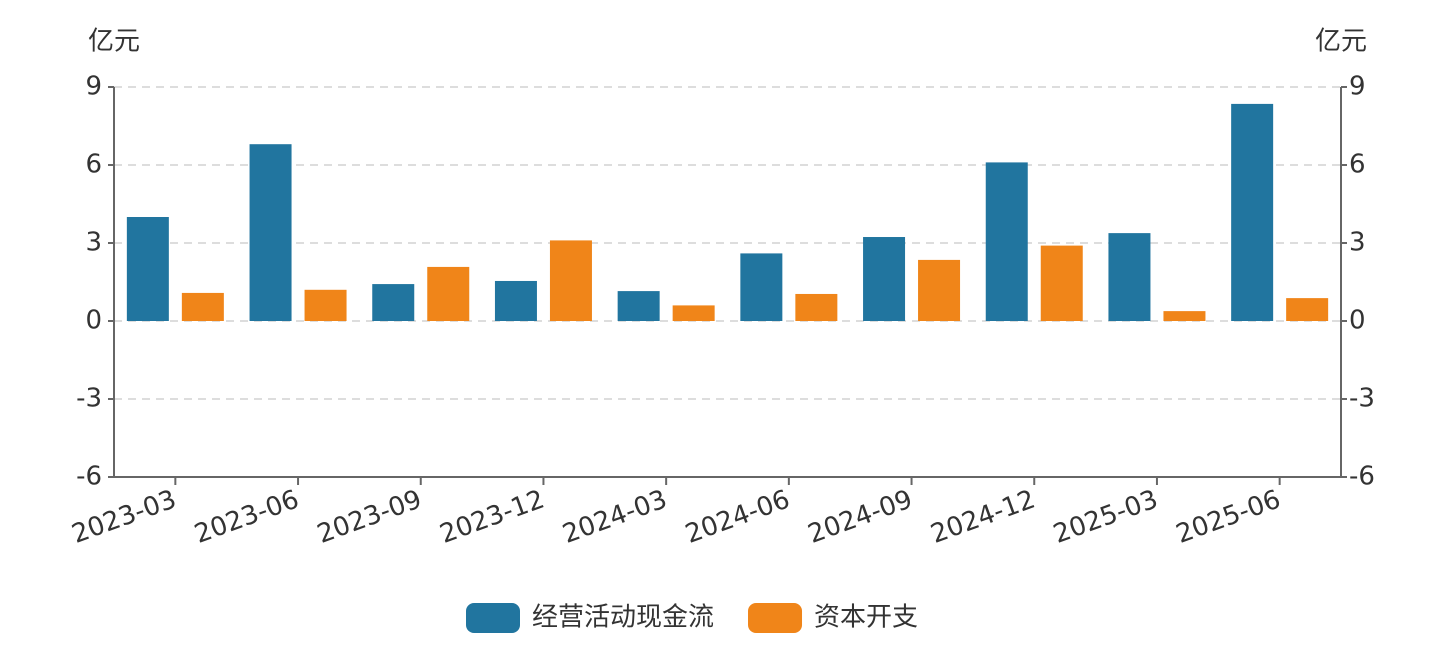 This screenshot has height=657, width=1439. I want to click on y-tick-label: 9, so click(93, 87).